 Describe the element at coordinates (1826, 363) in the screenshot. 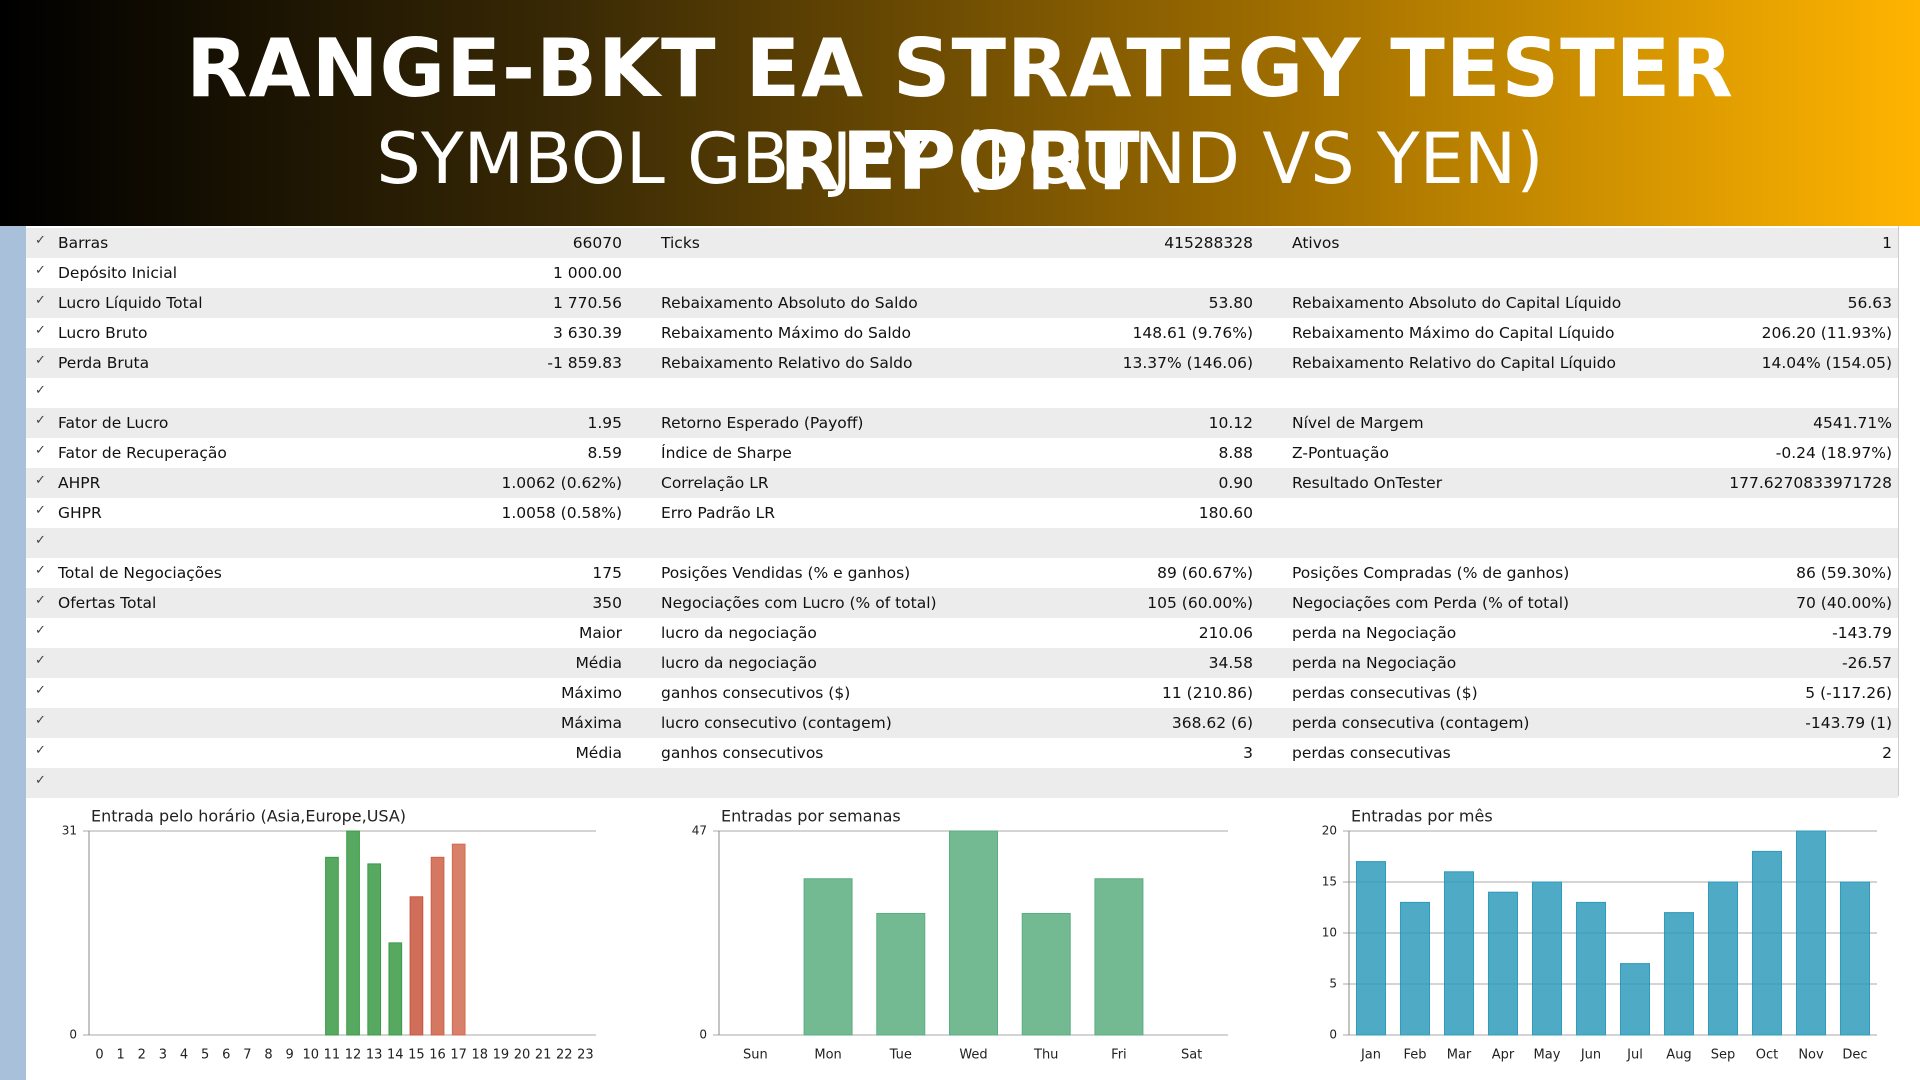

I see `cell-value: 14.04% (154.05)` at that location.